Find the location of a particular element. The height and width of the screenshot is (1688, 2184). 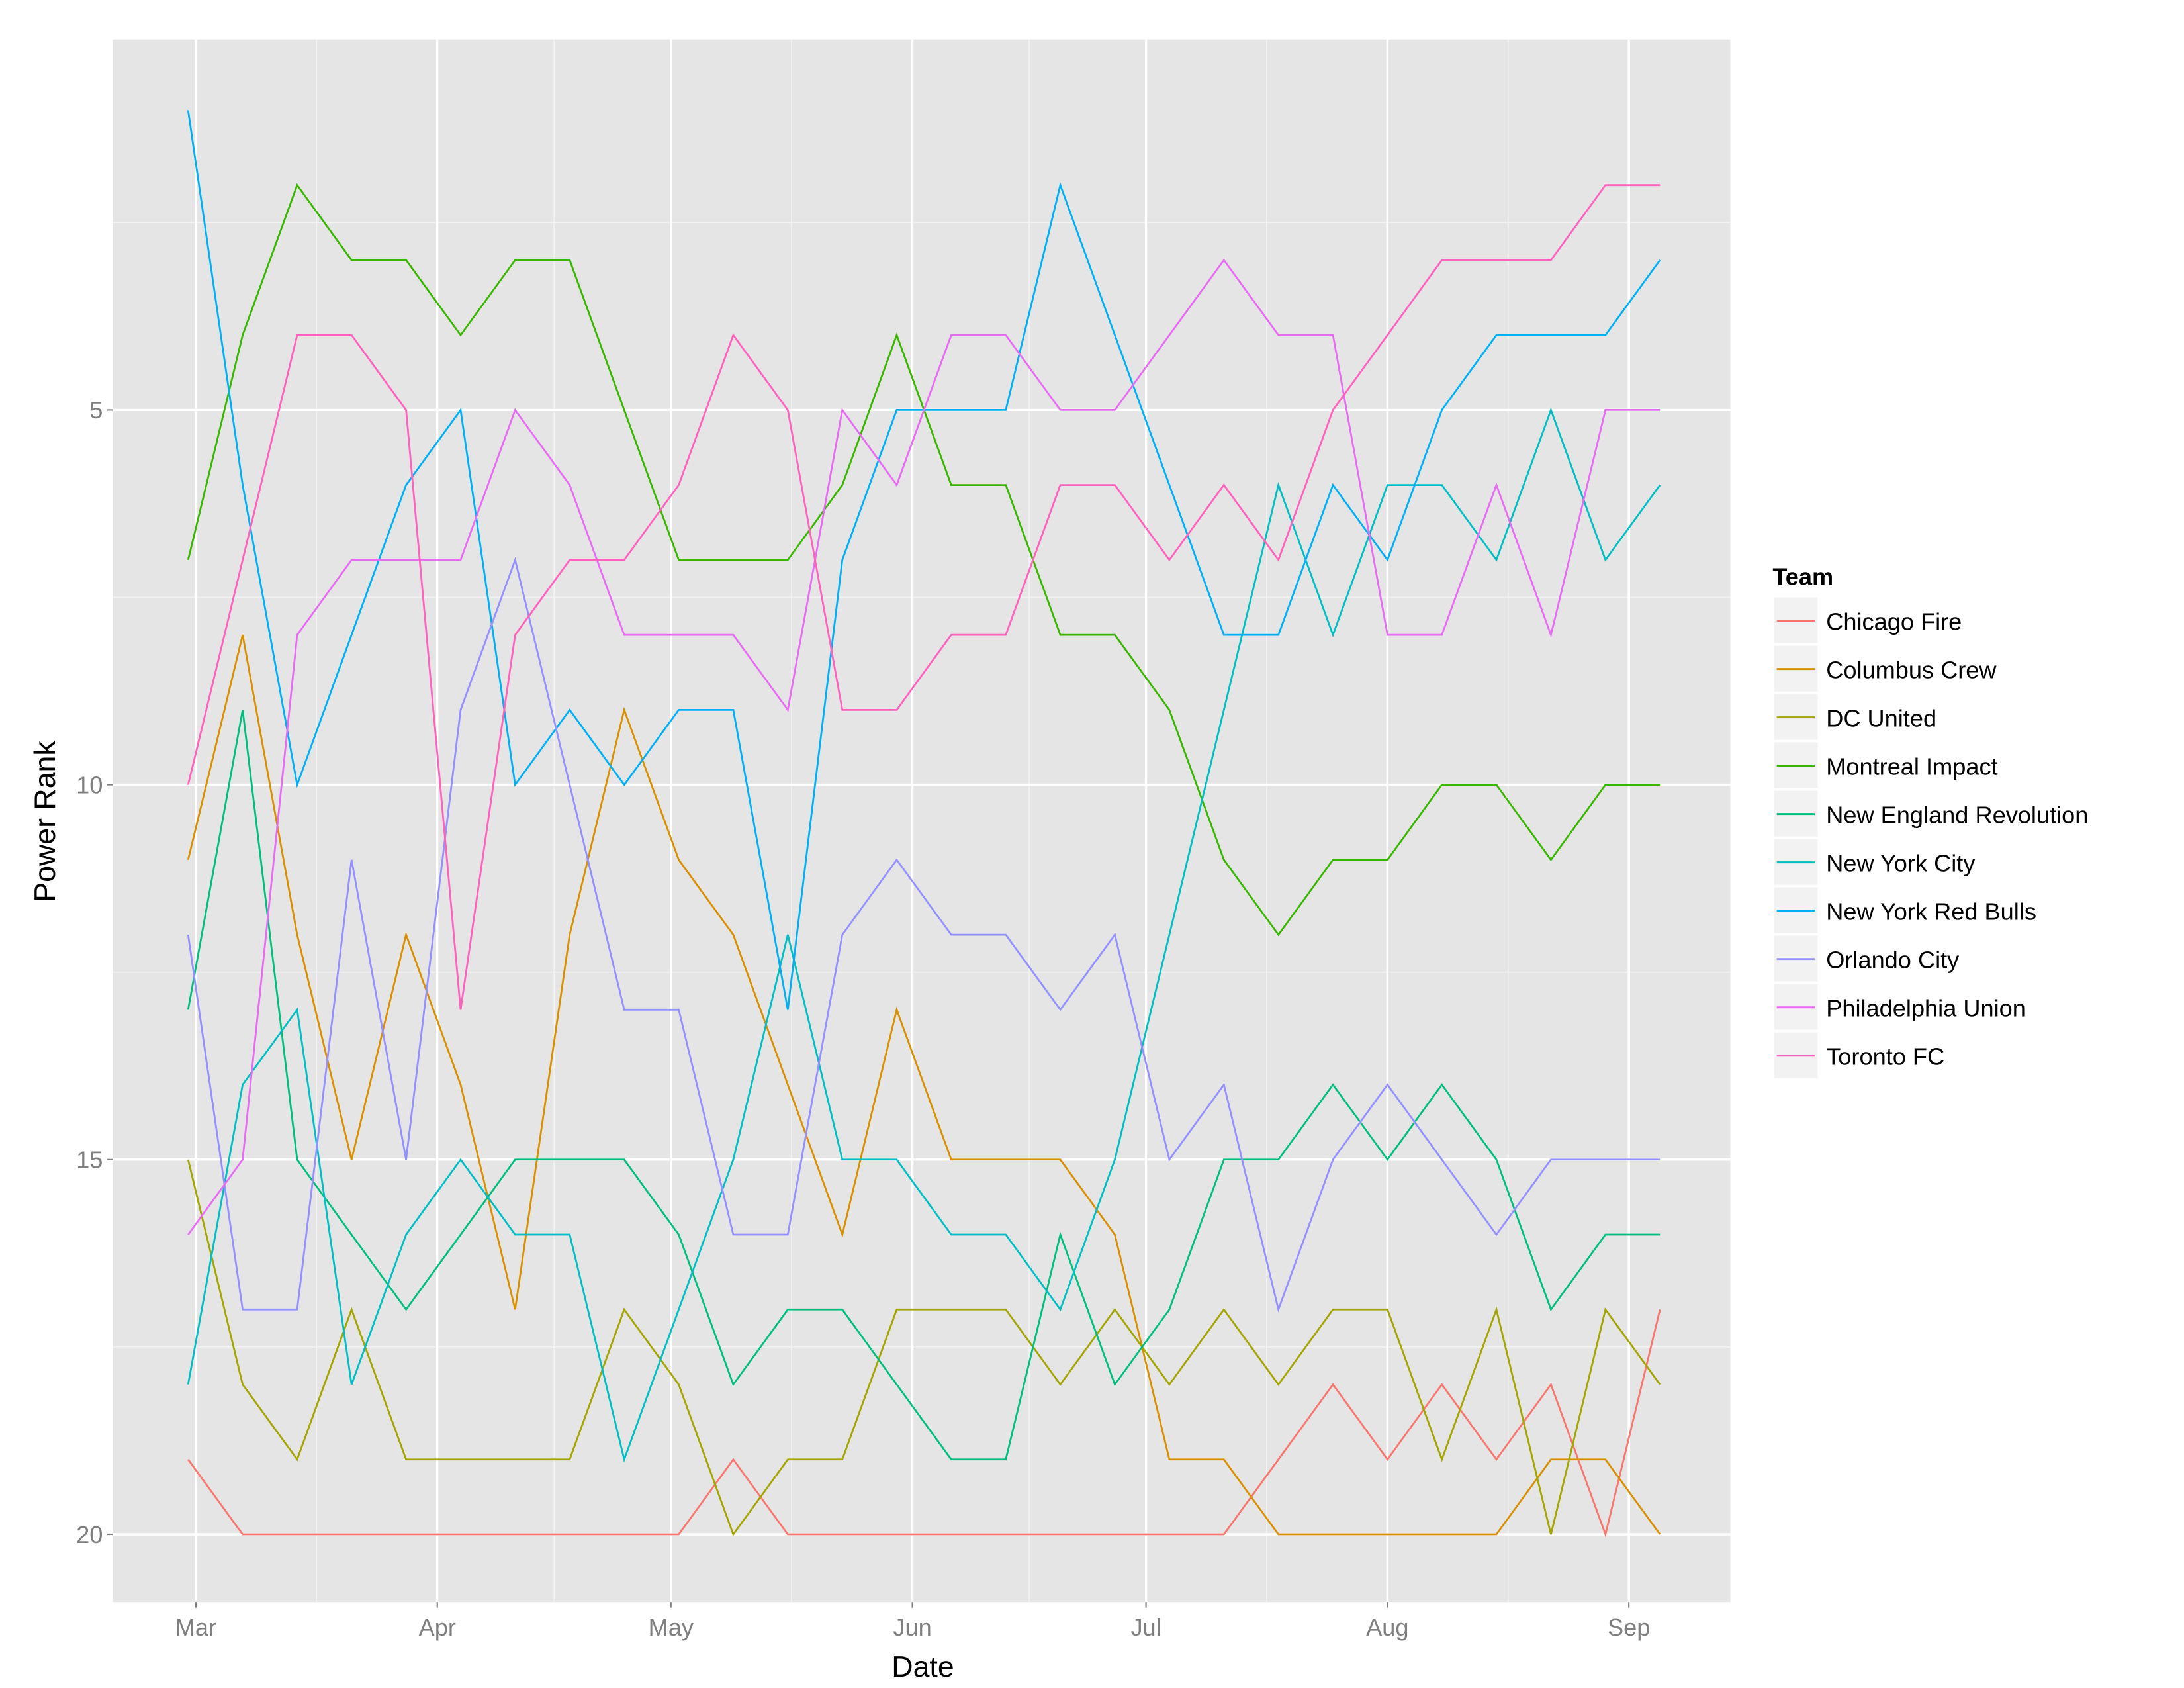

series-line-chicago-fire is located at coordinates (924, 1423).